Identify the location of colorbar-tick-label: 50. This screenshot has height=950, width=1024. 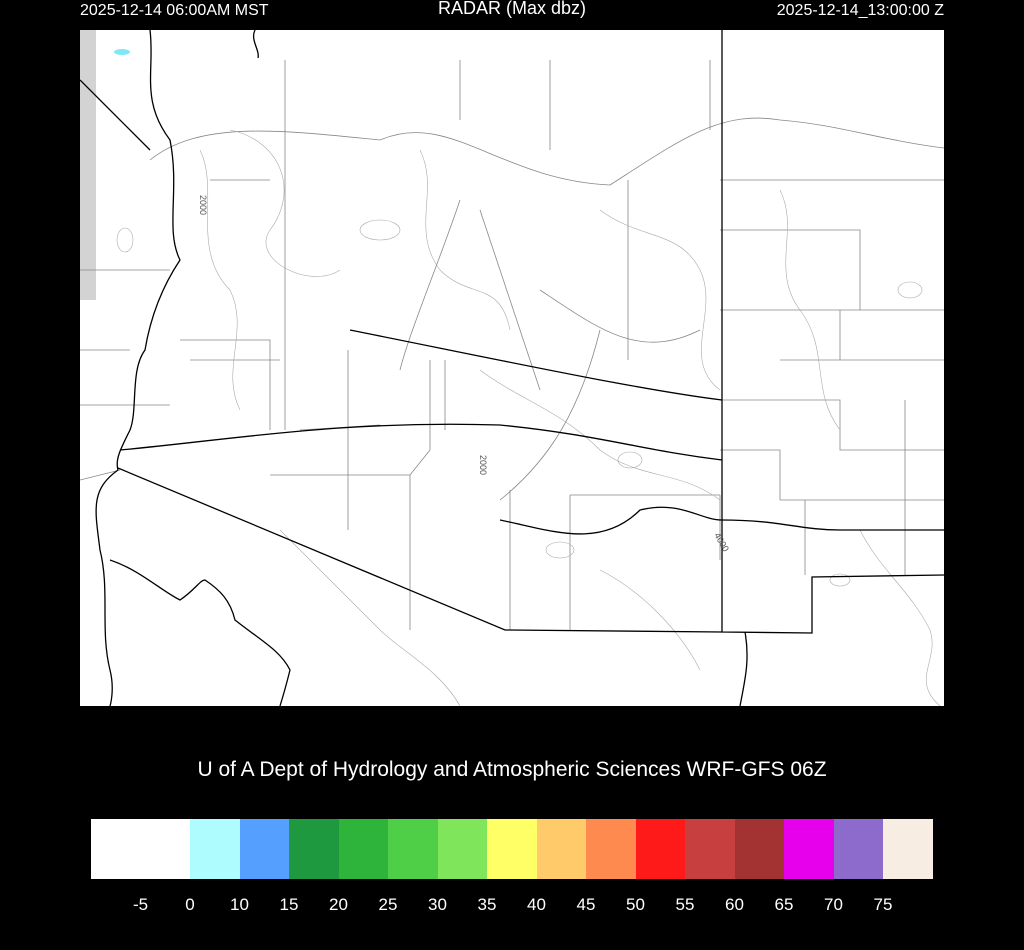
(635, 904).